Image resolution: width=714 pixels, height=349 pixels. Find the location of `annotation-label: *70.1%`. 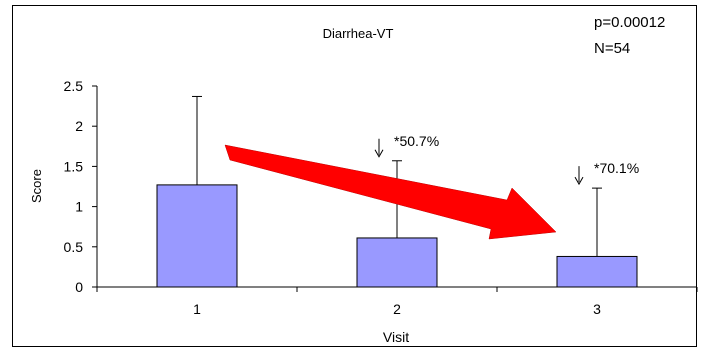

annotation-label: *70.1% is located at coordinates (616, 168).